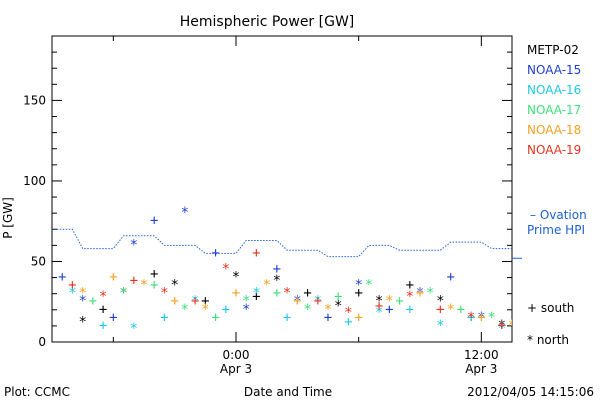 The image size is (600, 400). I want to click on x-tick-date-label: Apr 3, so click(481, 369).